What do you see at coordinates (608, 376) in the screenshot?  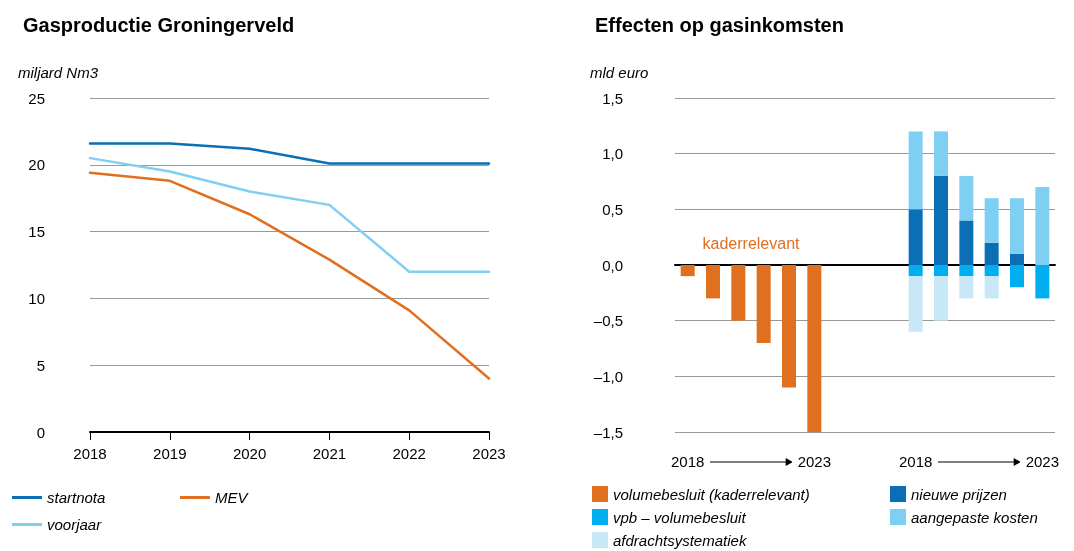 I see `y-tick-label: –1,0` at bounding box center [608, 376].